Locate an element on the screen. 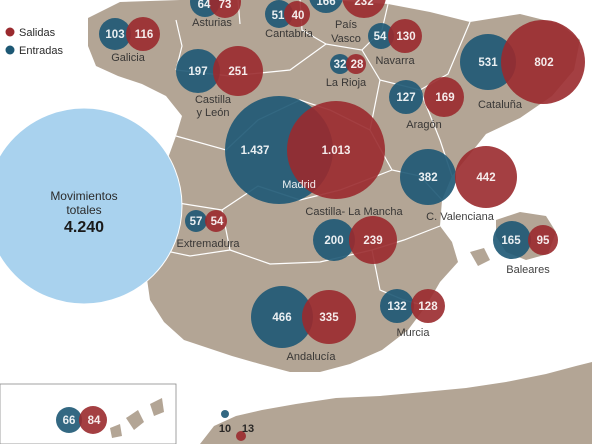  andalucia-salidas-value: 335 is located at coordinates (329, 318).